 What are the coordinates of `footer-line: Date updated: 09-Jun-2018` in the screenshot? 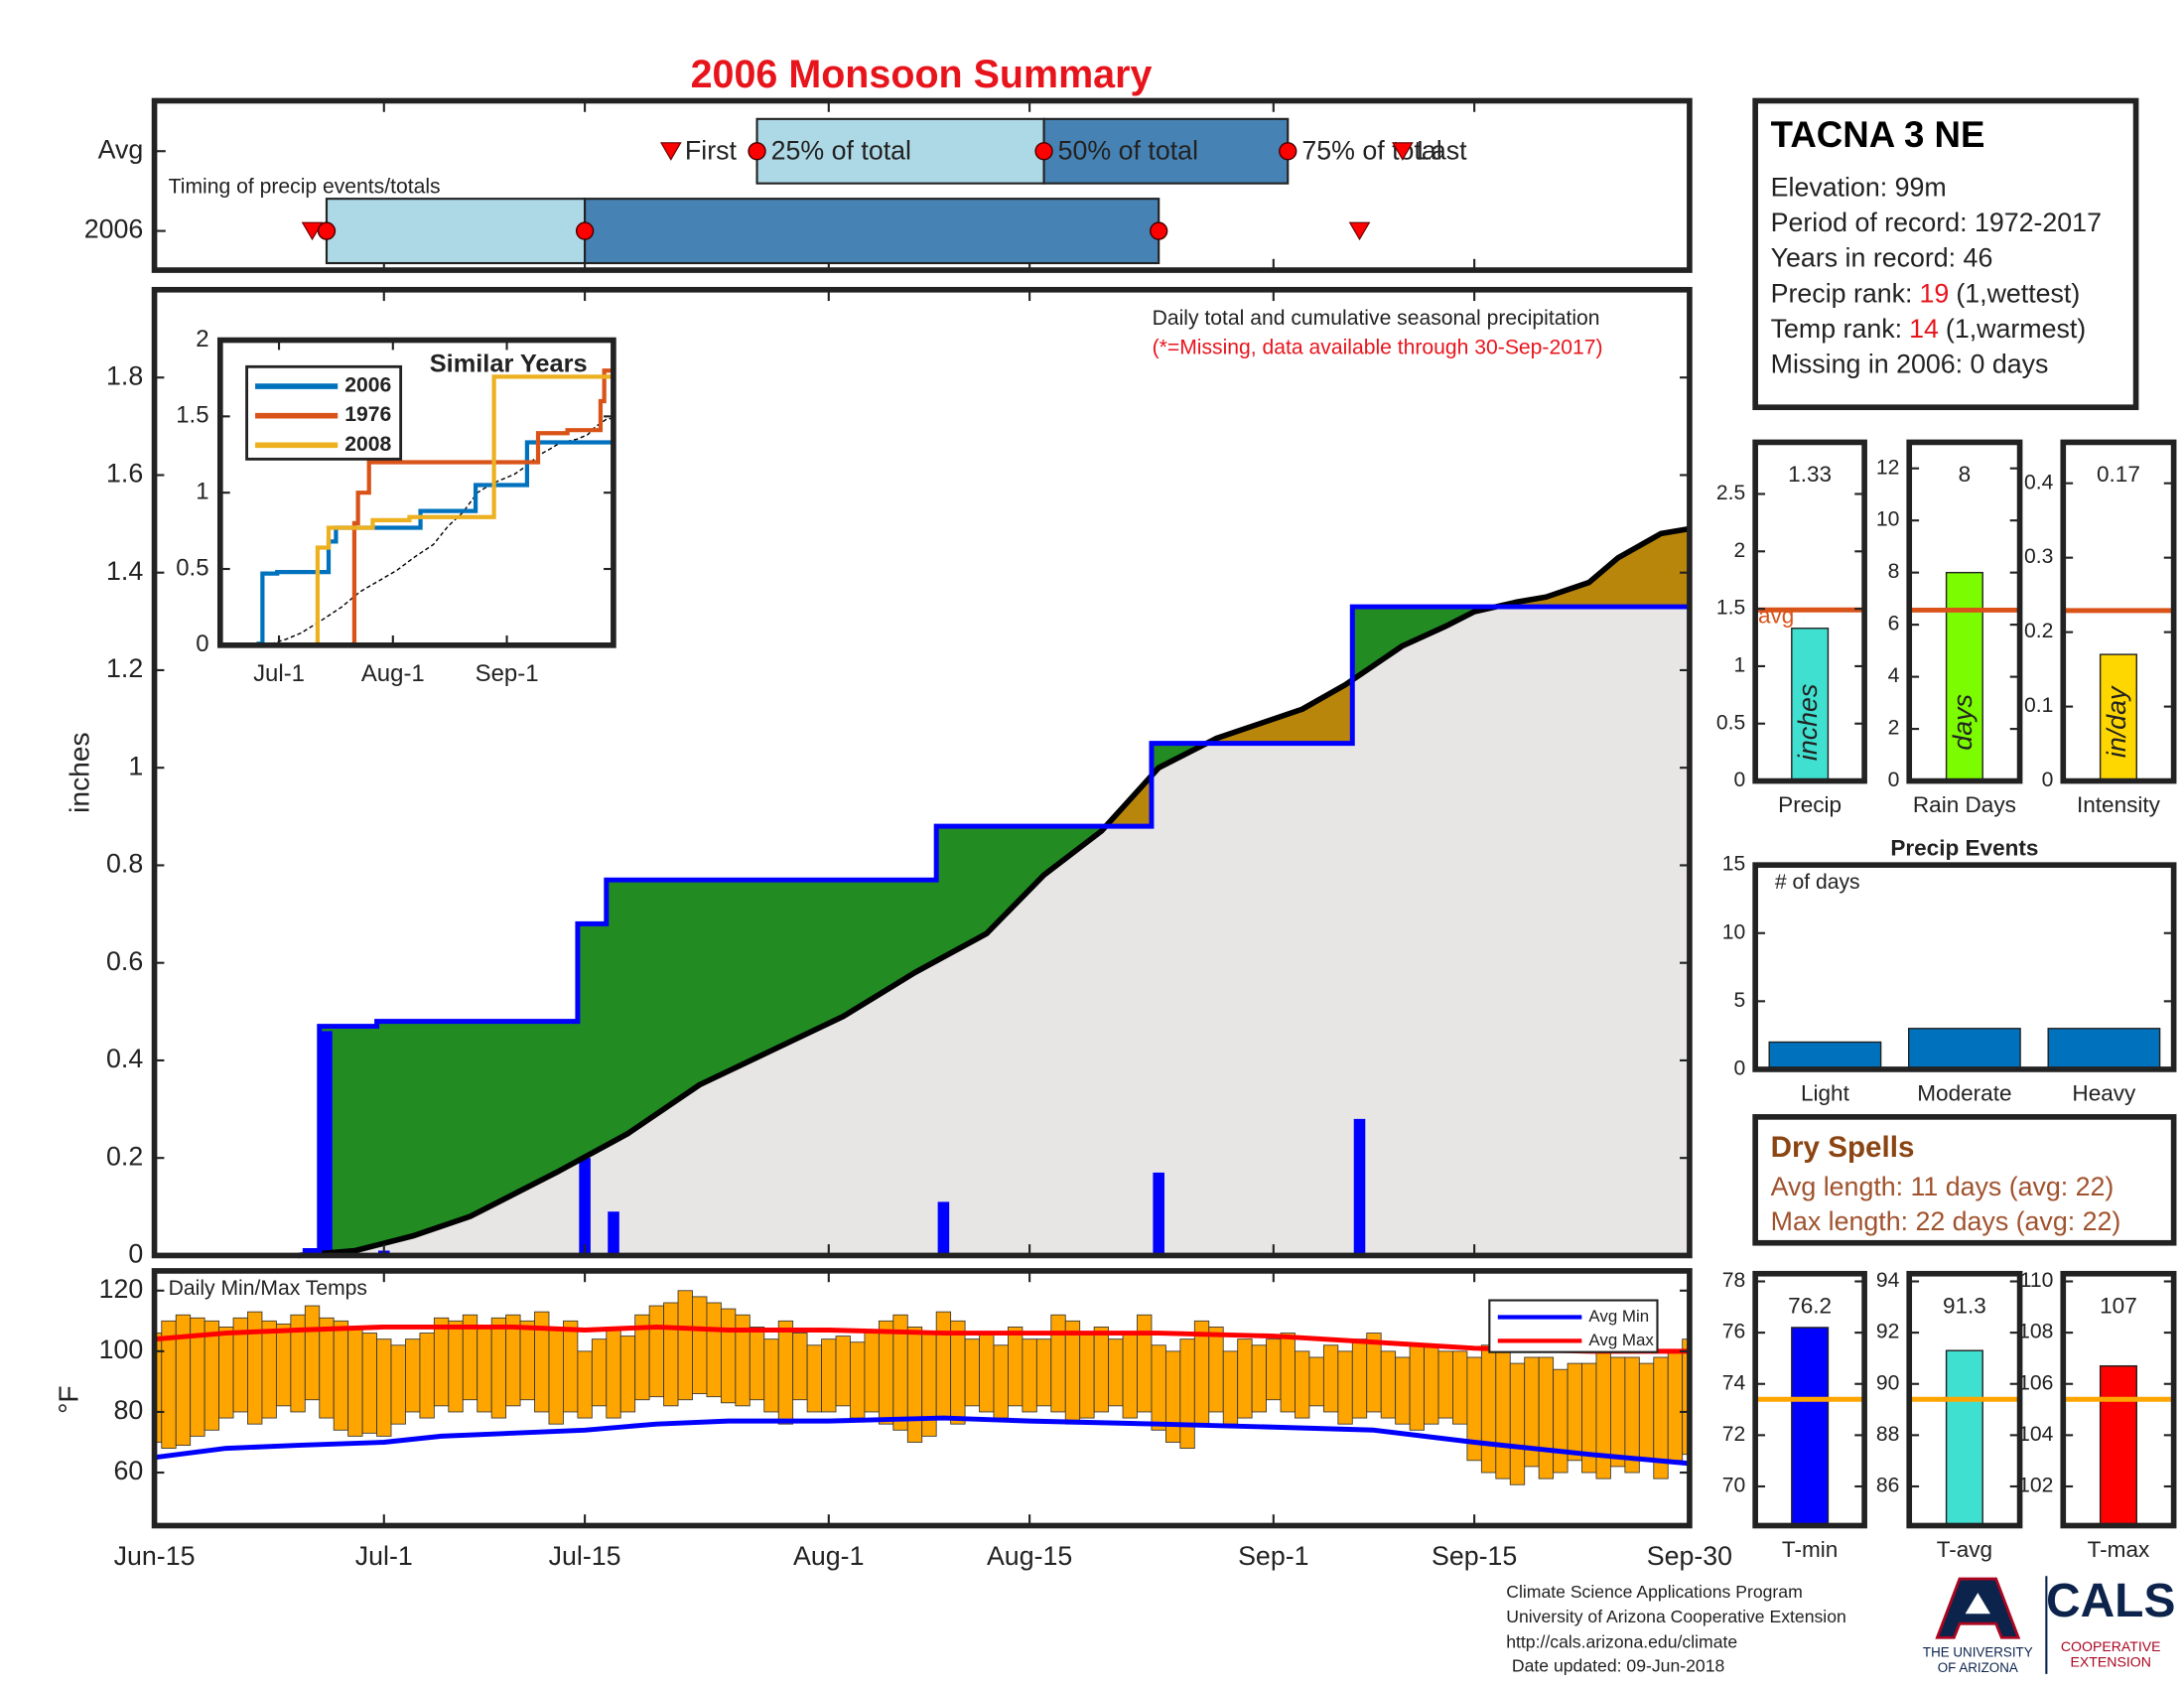 It's located at (1618, 1666).